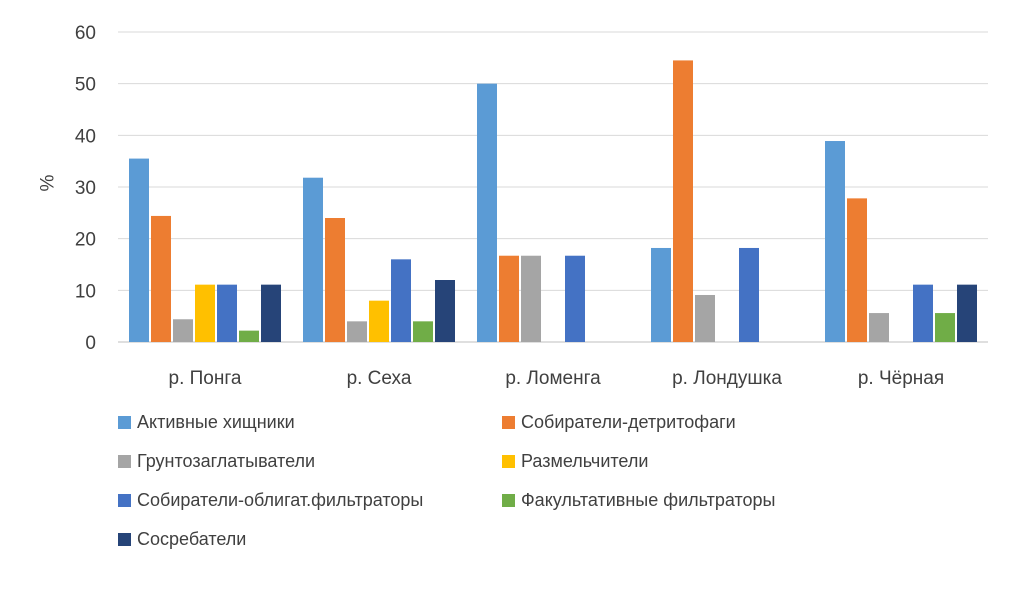  Describe the element at coordinates (85, 291) in the screenshot. I see `y-tick-label: 10` at that location.